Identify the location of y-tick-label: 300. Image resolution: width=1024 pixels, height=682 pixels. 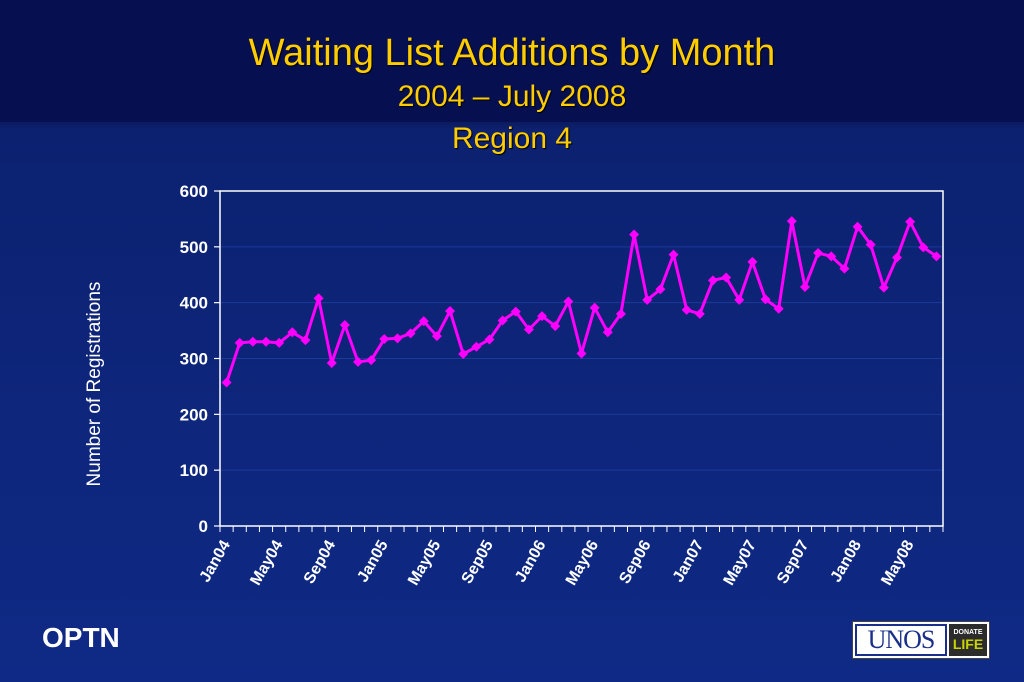
(194, 359).